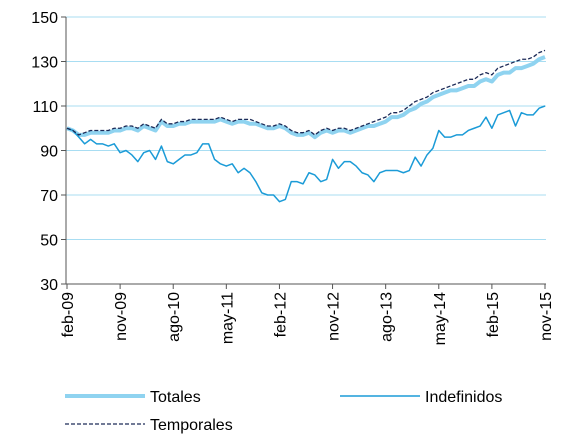 This screenshot has width=566, height=444. Describe the element at coordinates (121, 316) in the screenshot. I see `x-tick-label: nov-09` at that location.